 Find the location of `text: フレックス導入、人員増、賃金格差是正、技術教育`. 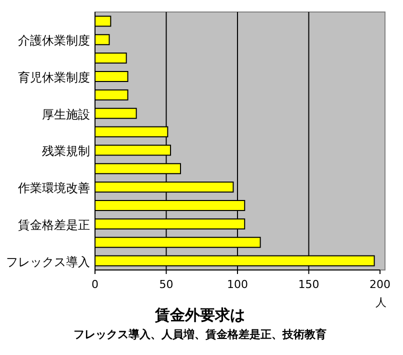

text: フレックス導入、人員増、賃金格差是正、技術教育 is located at coordinates (200, 334).